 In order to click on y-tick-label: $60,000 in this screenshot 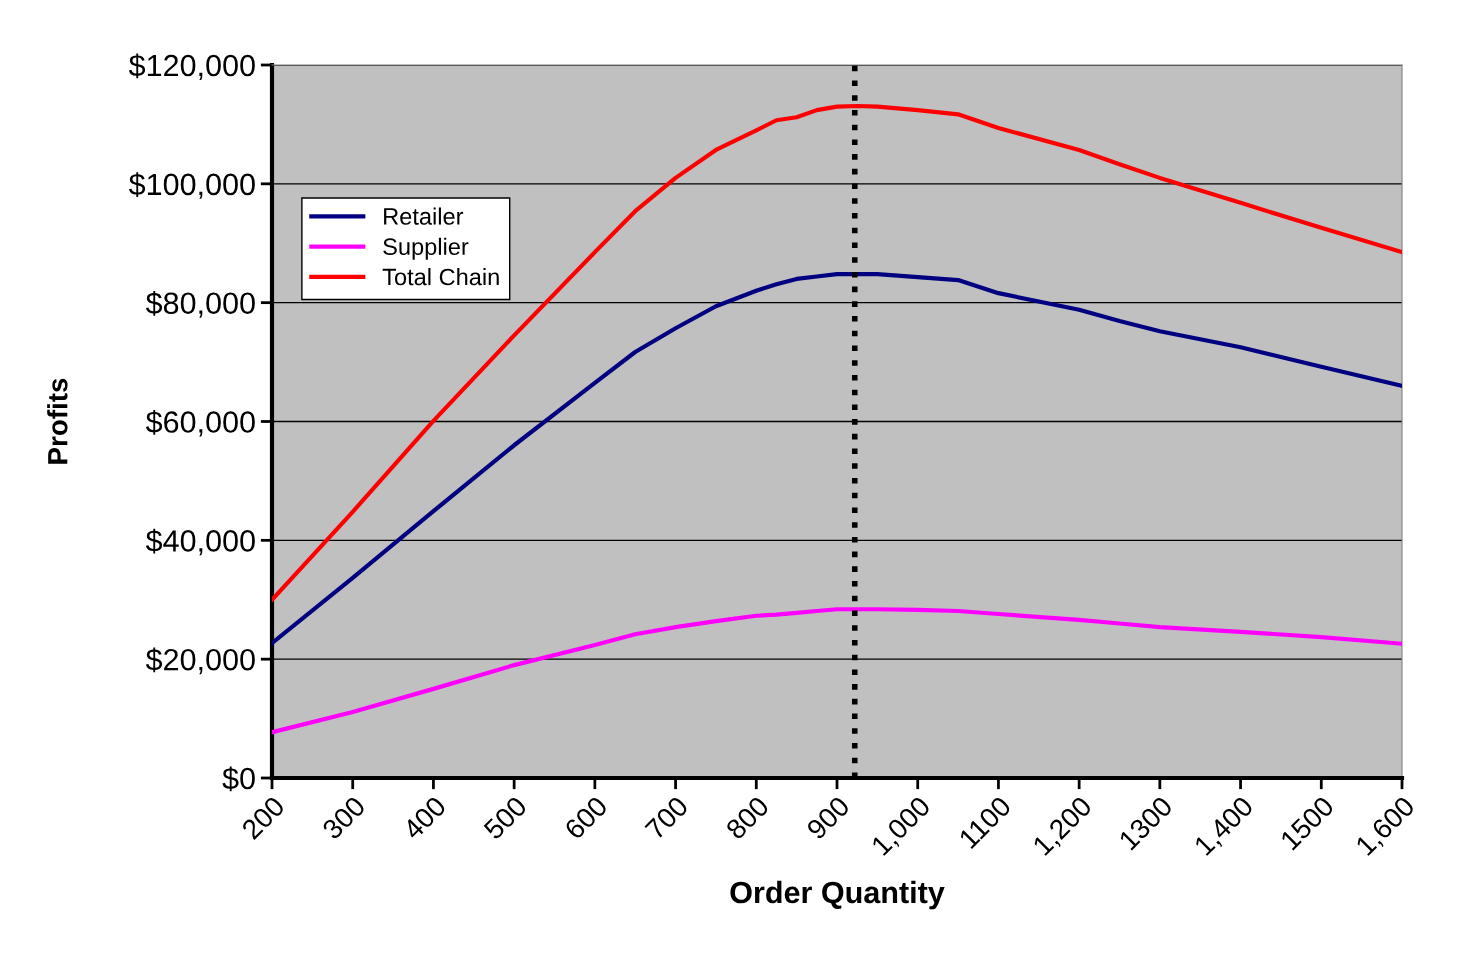, I will do `click(200, 423)`.